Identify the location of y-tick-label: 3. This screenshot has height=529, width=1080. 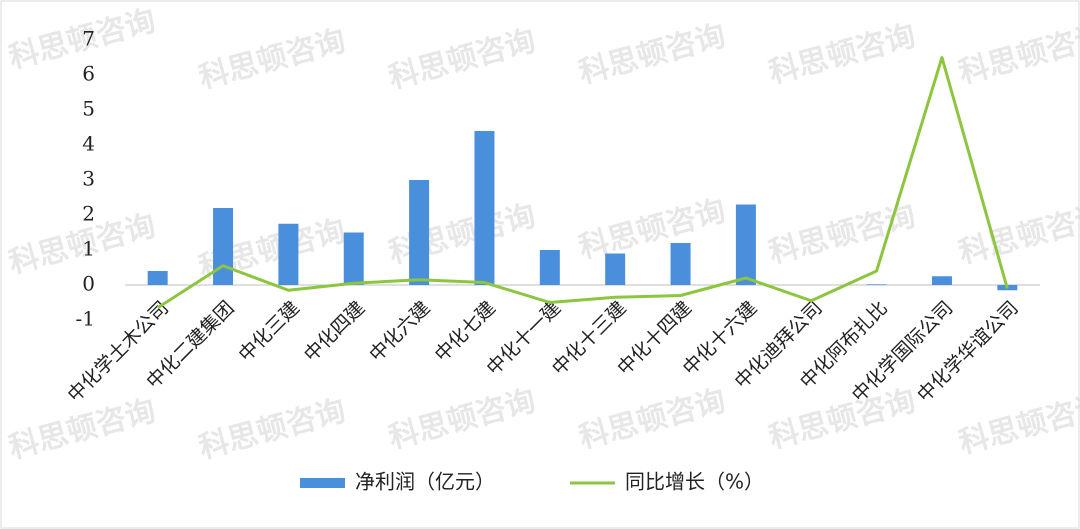
(88, 179).